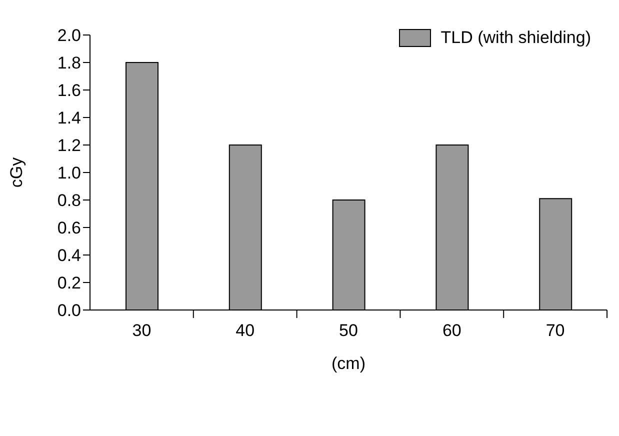  What do you see at coordinates (348, 330) in the screenshot?
I see `x-tick-label: 50` at bounding box center [348, 330].